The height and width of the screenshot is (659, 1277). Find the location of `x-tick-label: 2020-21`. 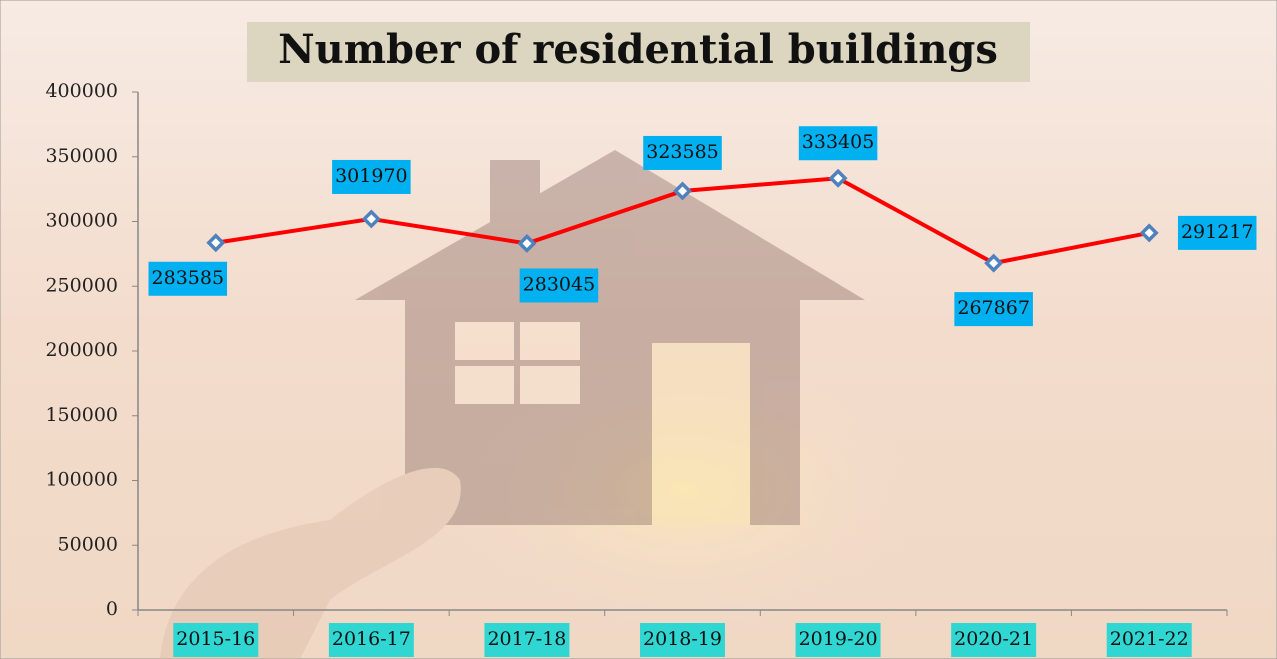

x-tick-label: 2020-21 is located at coordinates (993, 639).